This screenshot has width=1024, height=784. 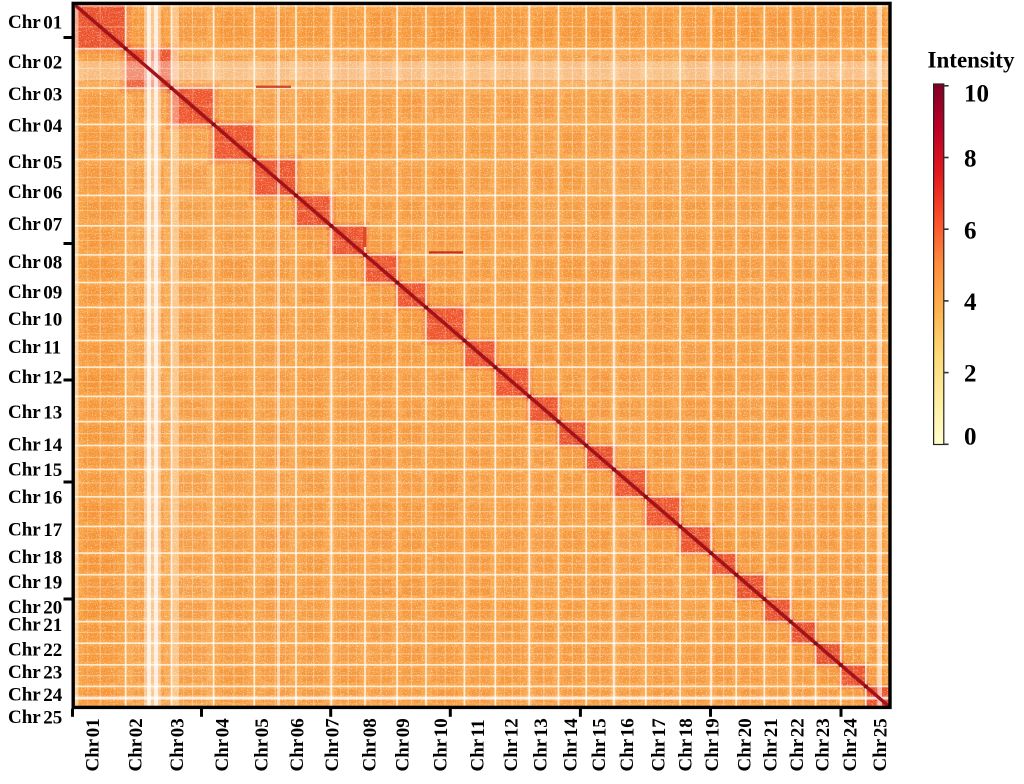 What do you see at coordinates (971, 60) in the screenshot?
I see `svg-text: Intensity` at bounding box center [971, 60].